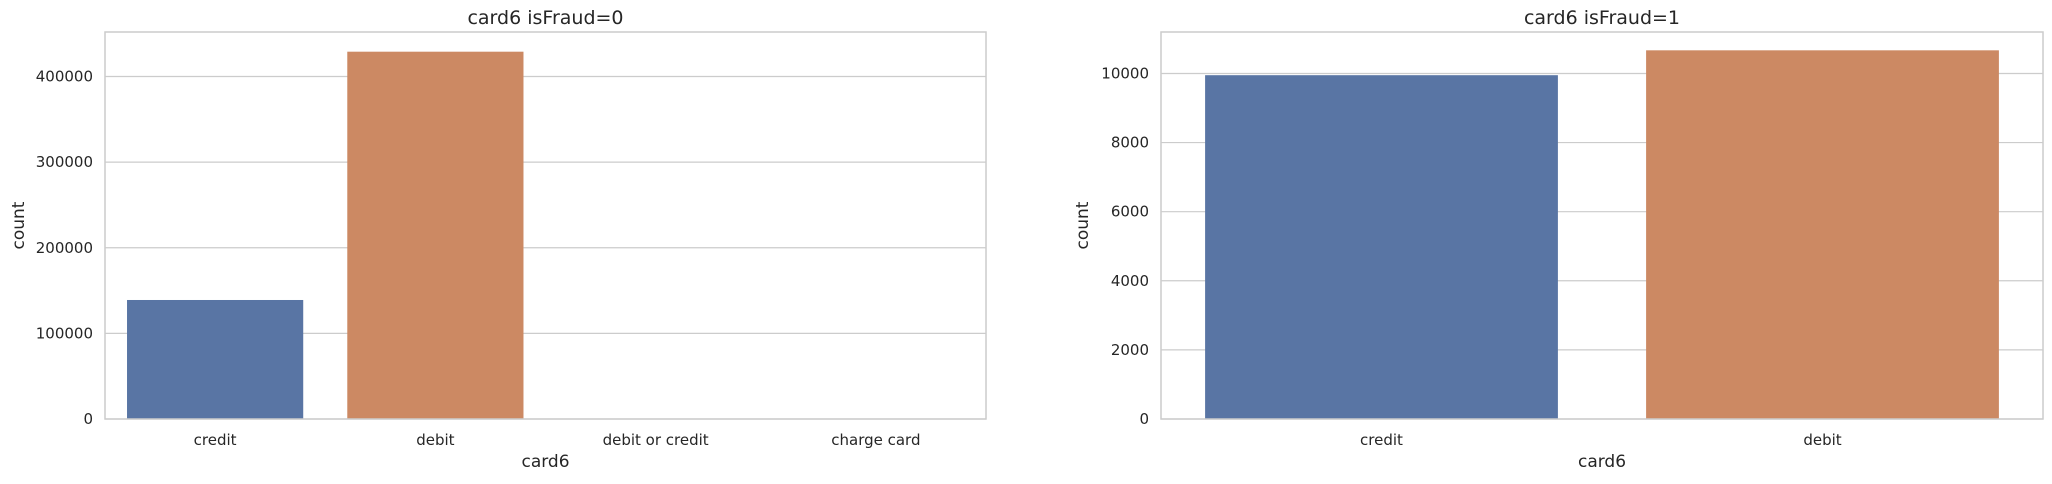 This screenshot has height=484, width=2052. I want to click on x-tick-label: debit or credit, so click(656, 440).